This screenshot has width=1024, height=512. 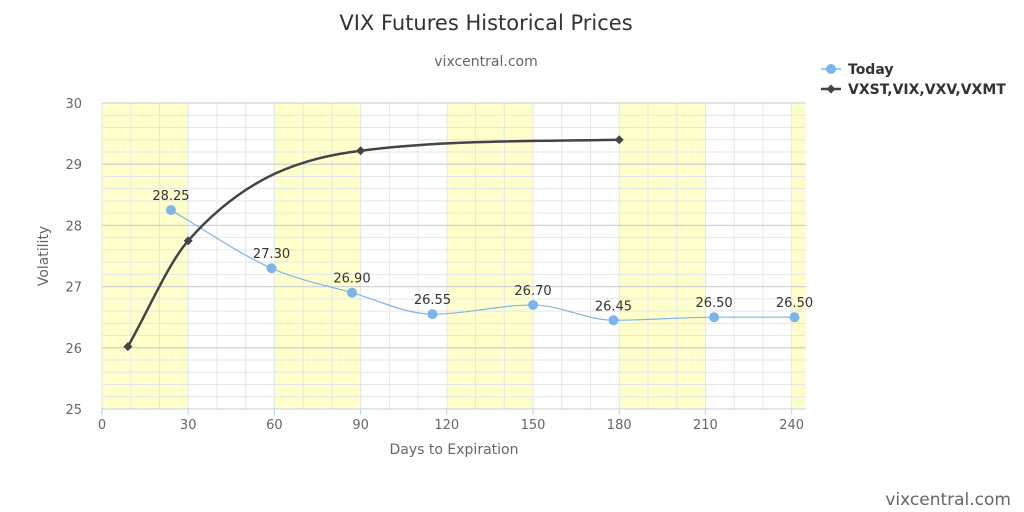 I want to click on legend: Today VXST,VIX,VXV,VXMT, so click(x=913, y=80).